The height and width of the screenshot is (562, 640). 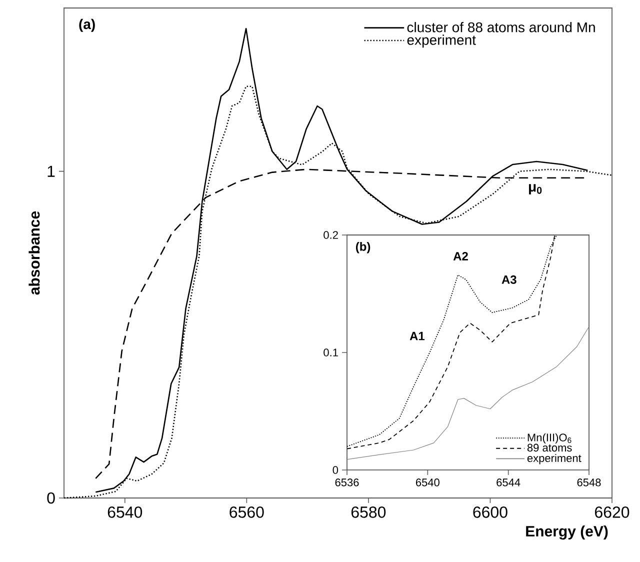 What do you see at coordinates (347, 482) in the screenshot?
I see `x-tick-label: 6536` at bounding box center [347, 482].